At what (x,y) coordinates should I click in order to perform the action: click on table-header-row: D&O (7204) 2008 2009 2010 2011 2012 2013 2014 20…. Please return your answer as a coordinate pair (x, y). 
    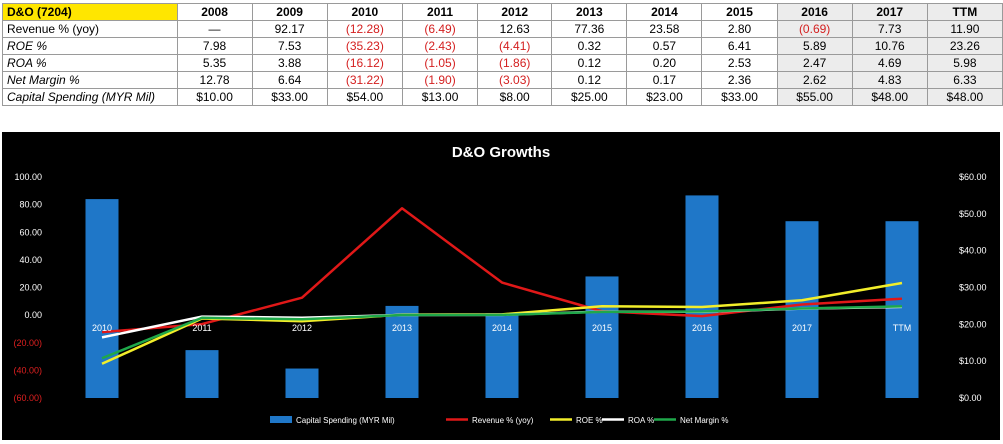
    Looking at the image, I should click on (502, 12).